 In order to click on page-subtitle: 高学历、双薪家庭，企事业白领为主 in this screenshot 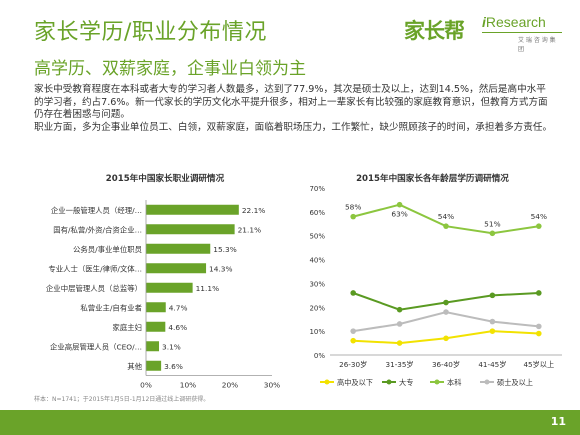, I will do `click(170, 69)`.